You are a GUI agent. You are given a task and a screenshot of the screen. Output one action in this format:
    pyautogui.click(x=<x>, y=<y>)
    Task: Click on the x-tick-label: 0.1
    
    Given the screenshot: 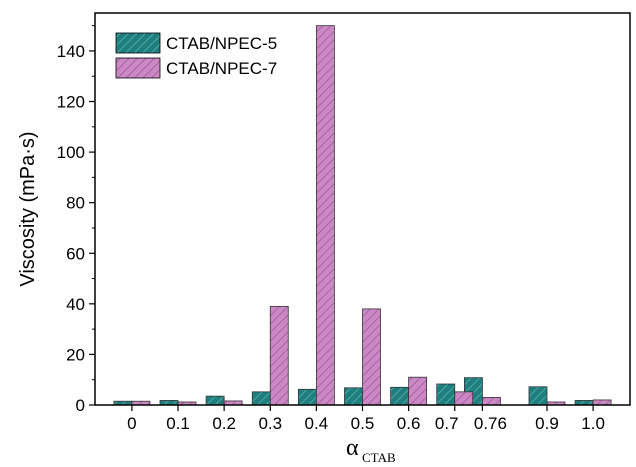 What is the action you would take?
    pyautogui.click(x=178, y=423)
    